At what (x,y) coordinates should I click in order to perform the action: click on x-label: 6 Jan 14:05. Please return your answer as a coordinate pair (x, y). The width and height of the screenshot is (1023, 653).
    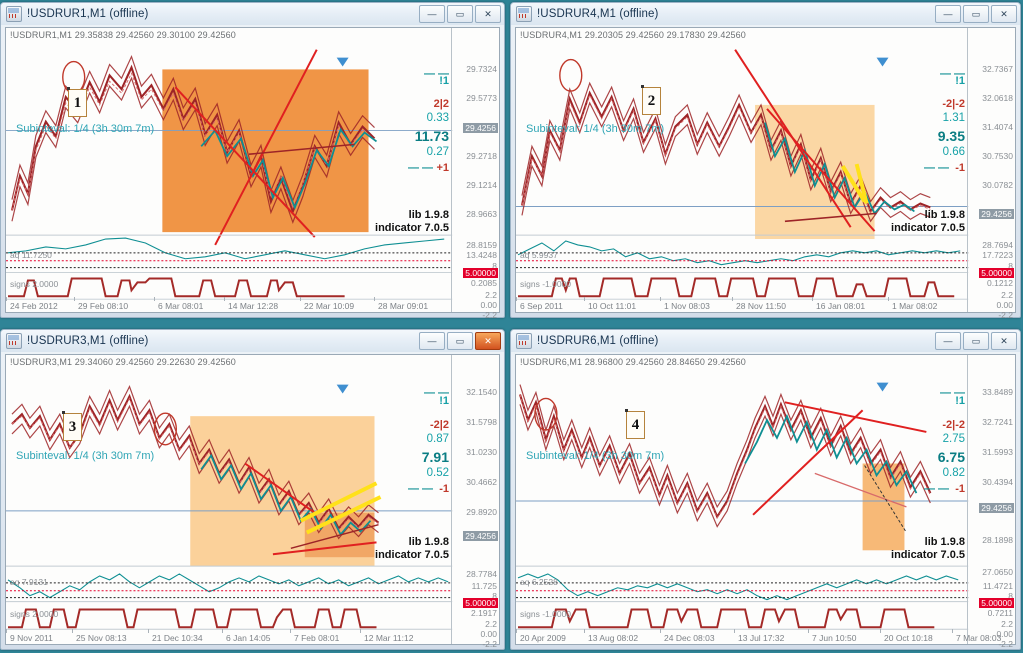
    Looking at the image, I should click on (246, 636).